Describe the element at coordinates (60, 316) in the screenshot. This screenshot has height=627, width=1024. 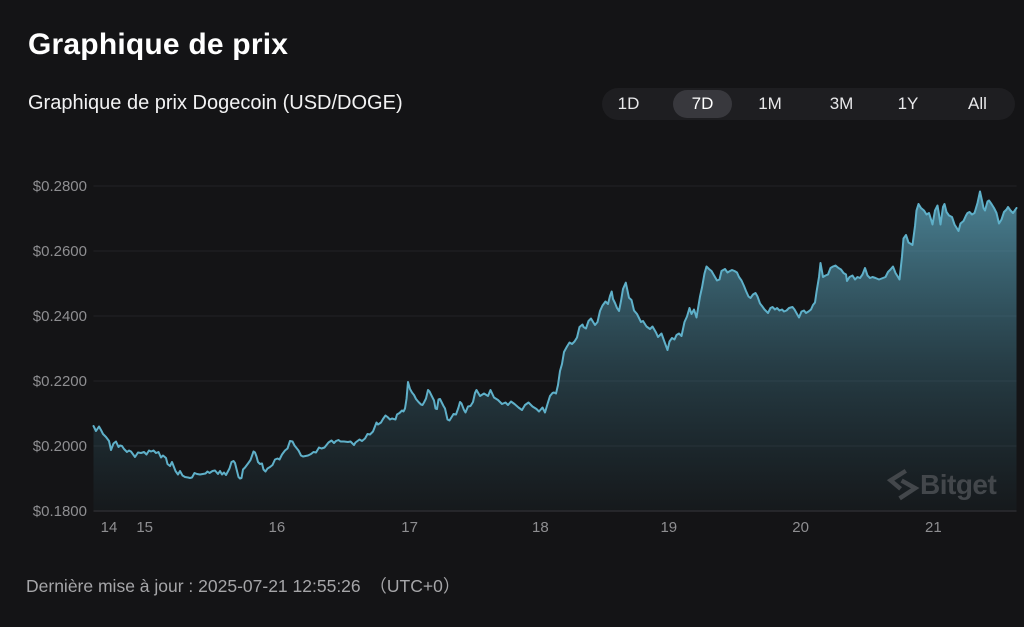
I see `svg-text: $0.2400` at that location.